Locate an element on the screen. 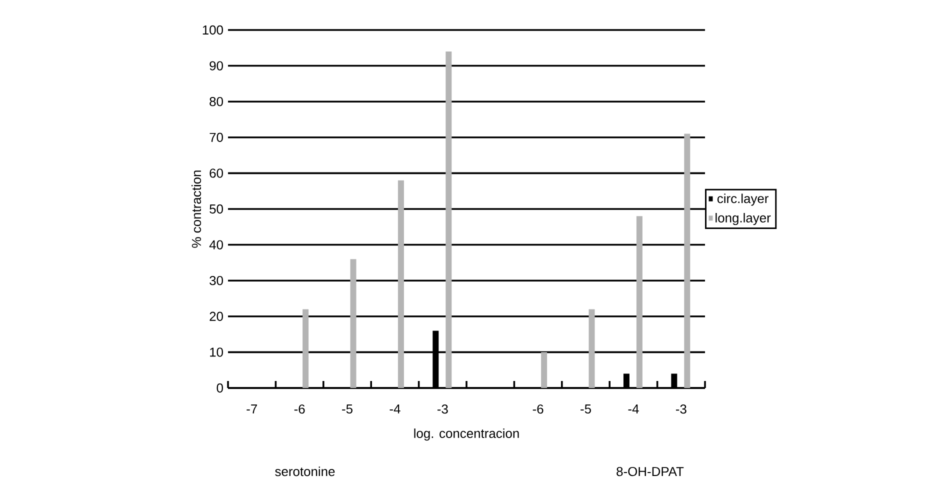  text: 8-OH-DPAT is located at coordinates (650, 471).